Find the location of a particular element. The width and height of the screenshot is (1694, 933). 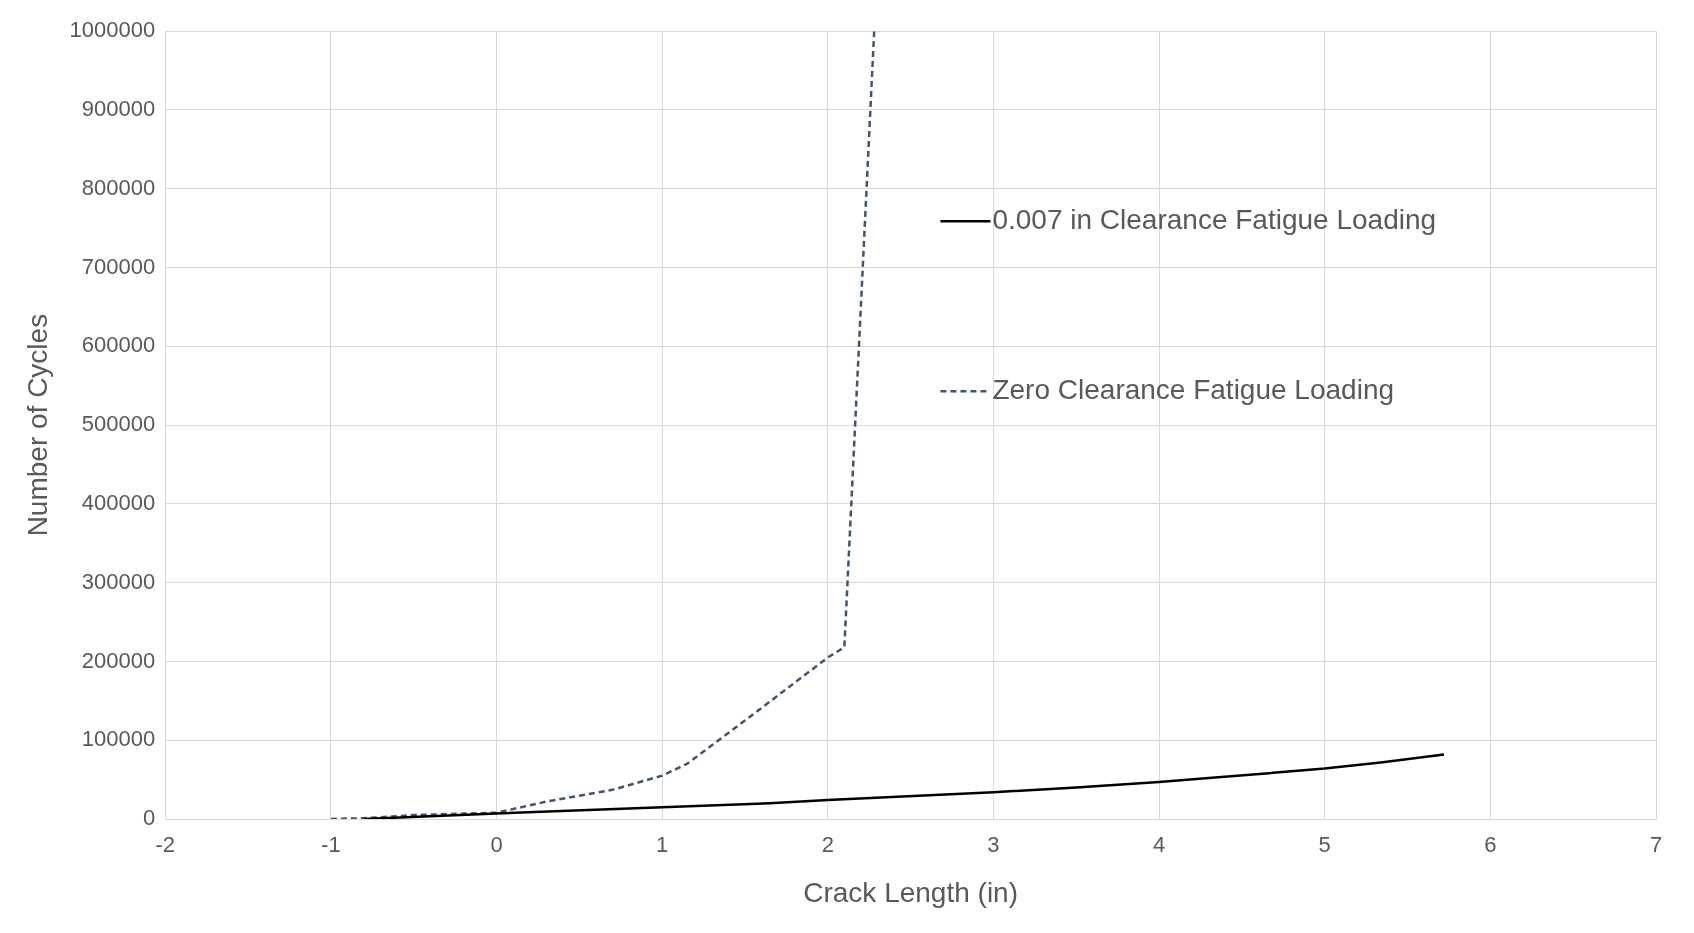

y-tick-label: 300000 is located at coordinates (118, 581).